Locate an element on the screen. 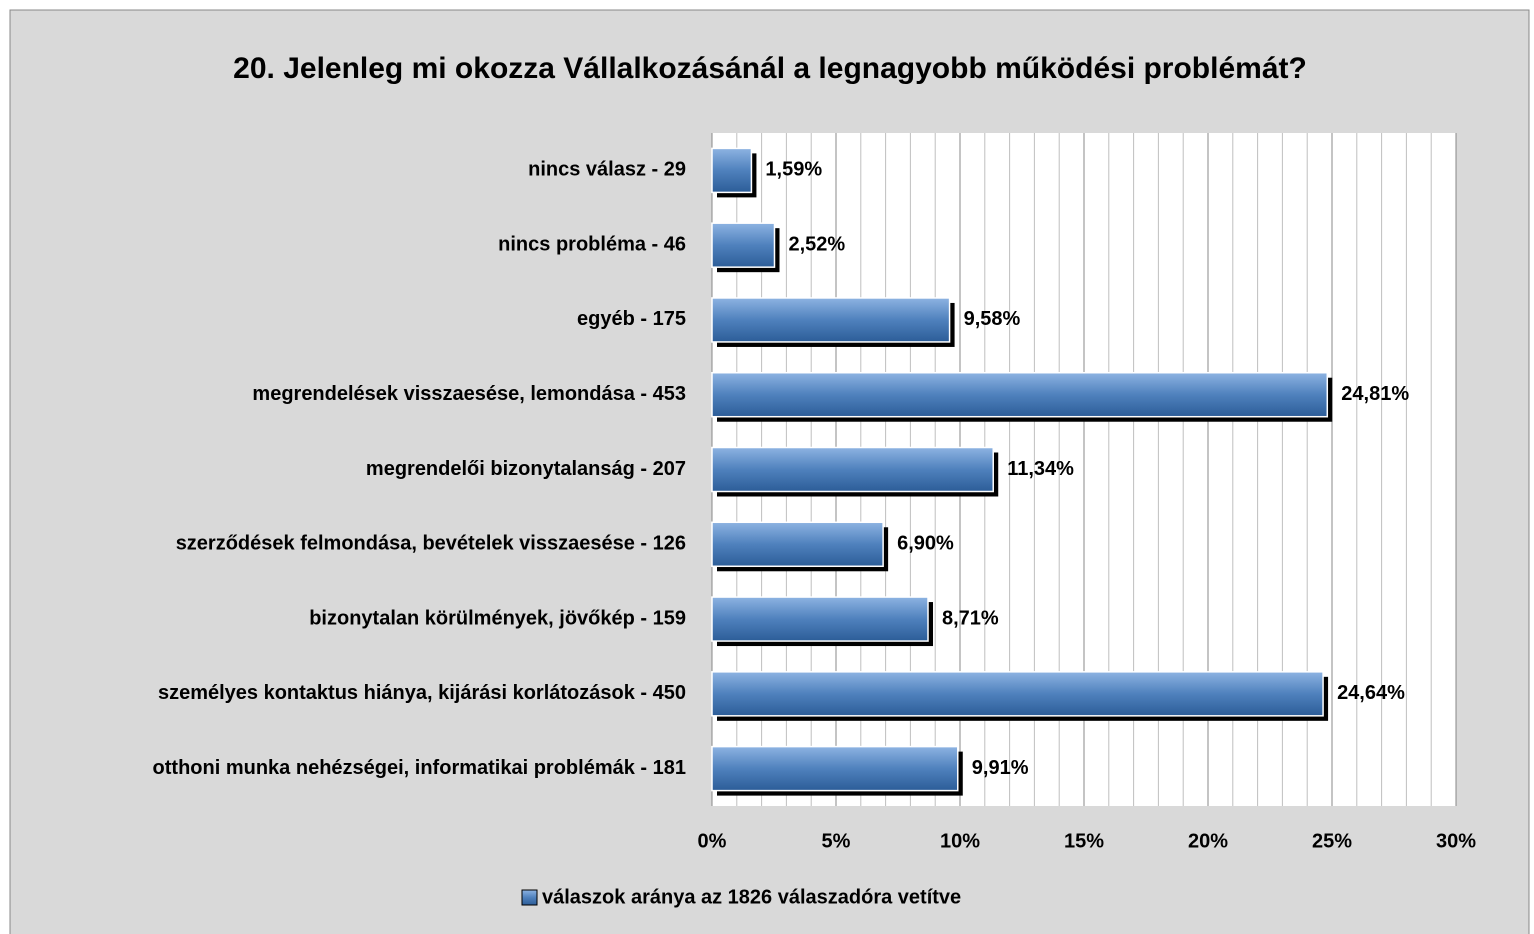 The width and height of the screenshot is (1534, 934). value-label: 2,52% is located at coordinates (816, 244).